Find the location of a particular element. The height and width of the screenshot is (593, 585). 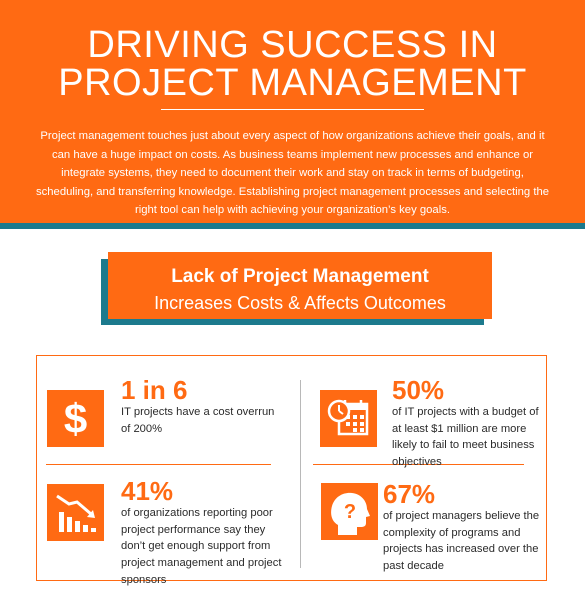

stat-text-1: IT projects have a cost overrun of 200% is located at coordinates (198, 420).